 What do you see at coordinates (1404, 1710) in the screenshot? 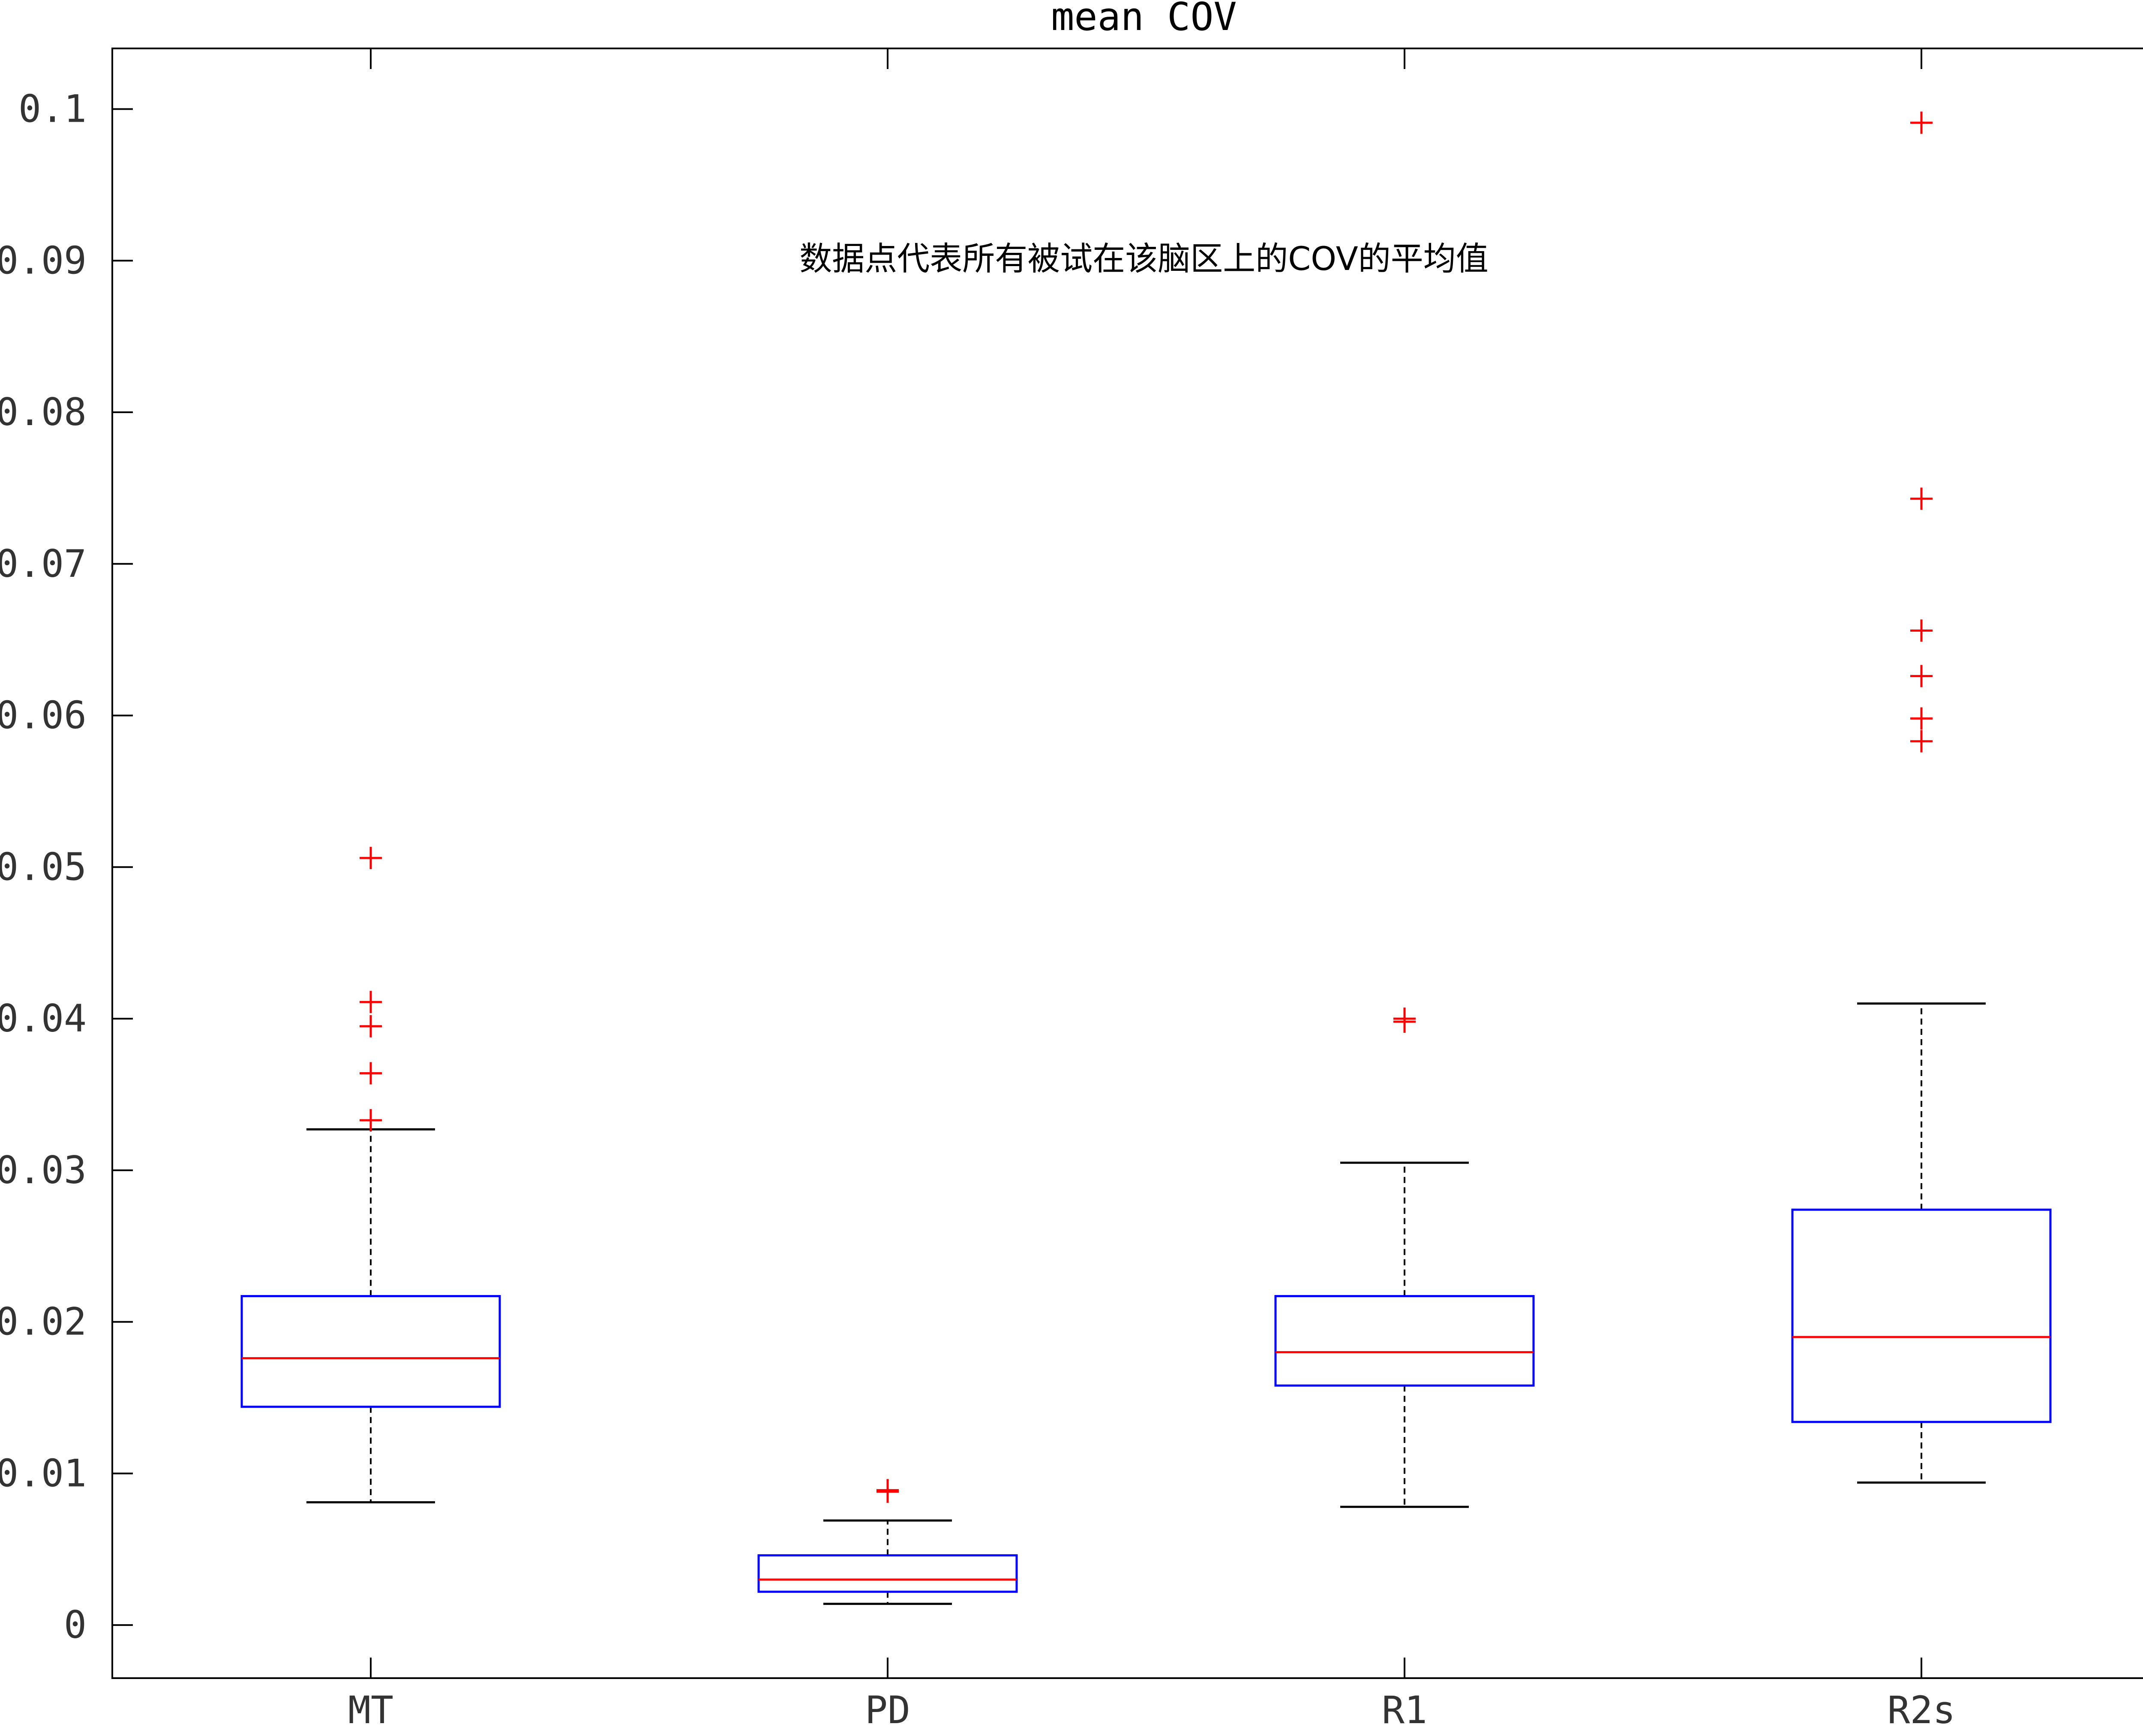
I see `x-tick-label: R1` at bounding box center [1404, 1710].